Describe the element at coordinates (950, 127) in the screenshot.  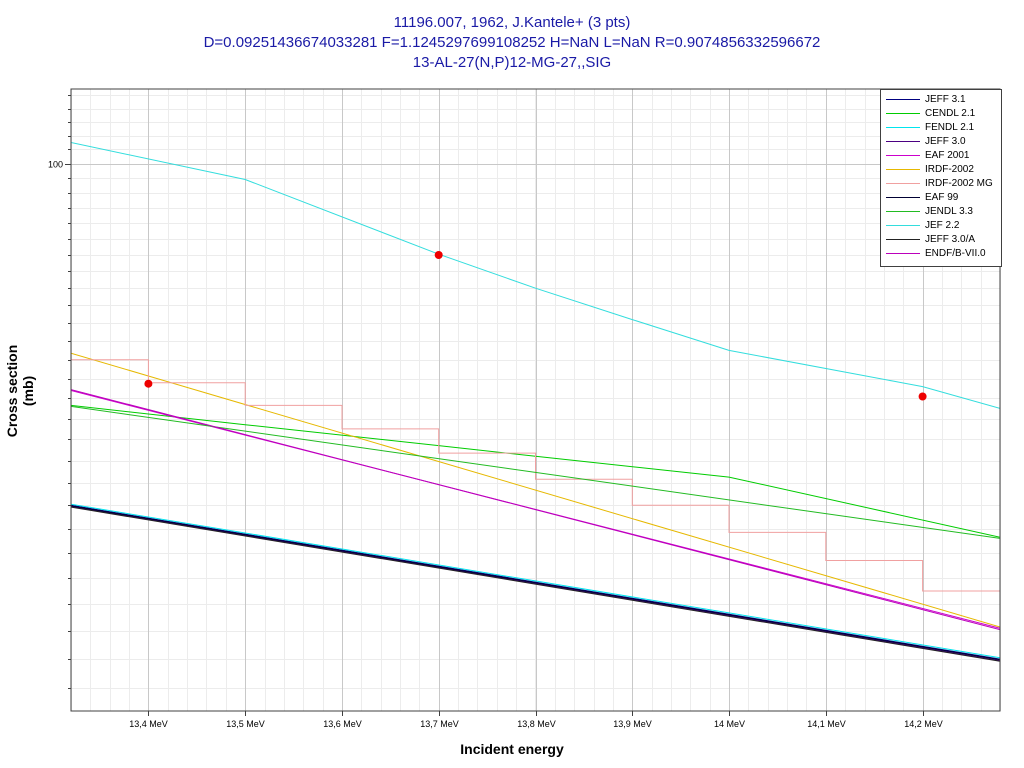
I see `legend-label: FENDL 2.1` at that location.